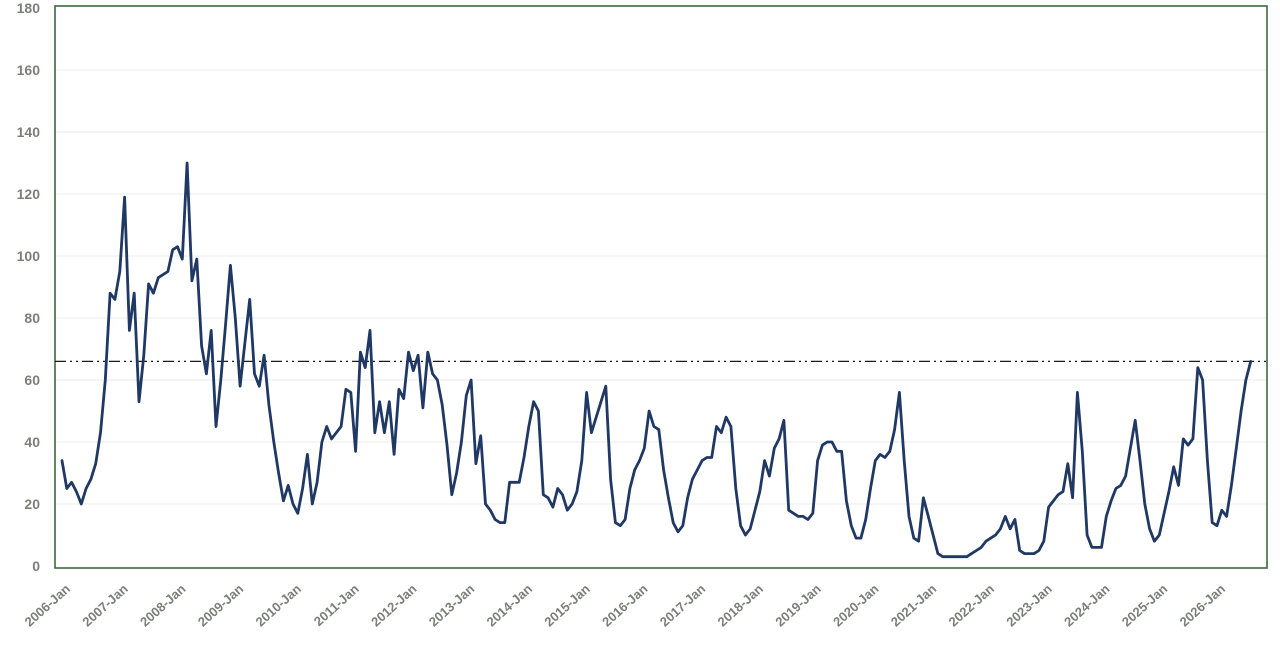 The height and width of the screenshot is (653, 1280). Describe the element at coordinates (29, 256) in the screenshot. I see `y-tick-label-100: 100` at that location.